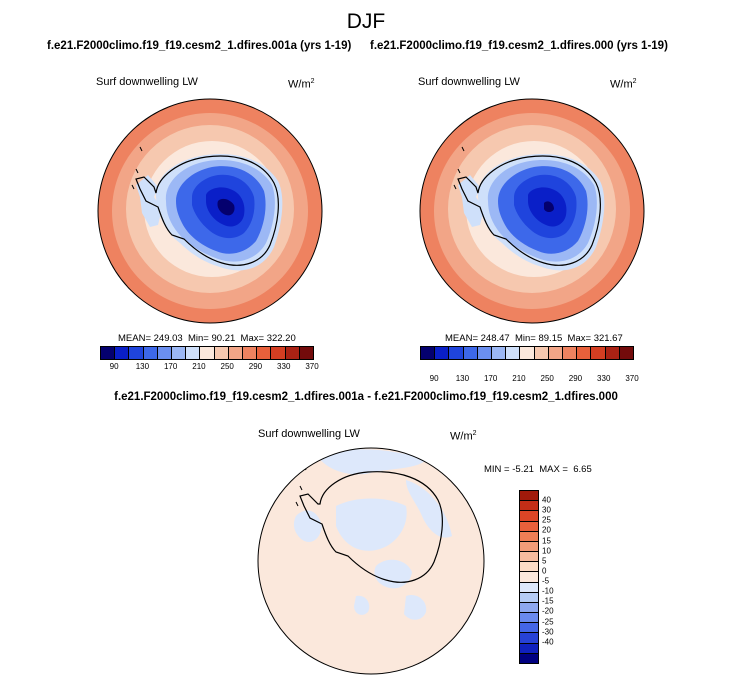 This screenshot has height=676, width=732. I want to click on colorbar-tick-label: -25, so click(548, 622).